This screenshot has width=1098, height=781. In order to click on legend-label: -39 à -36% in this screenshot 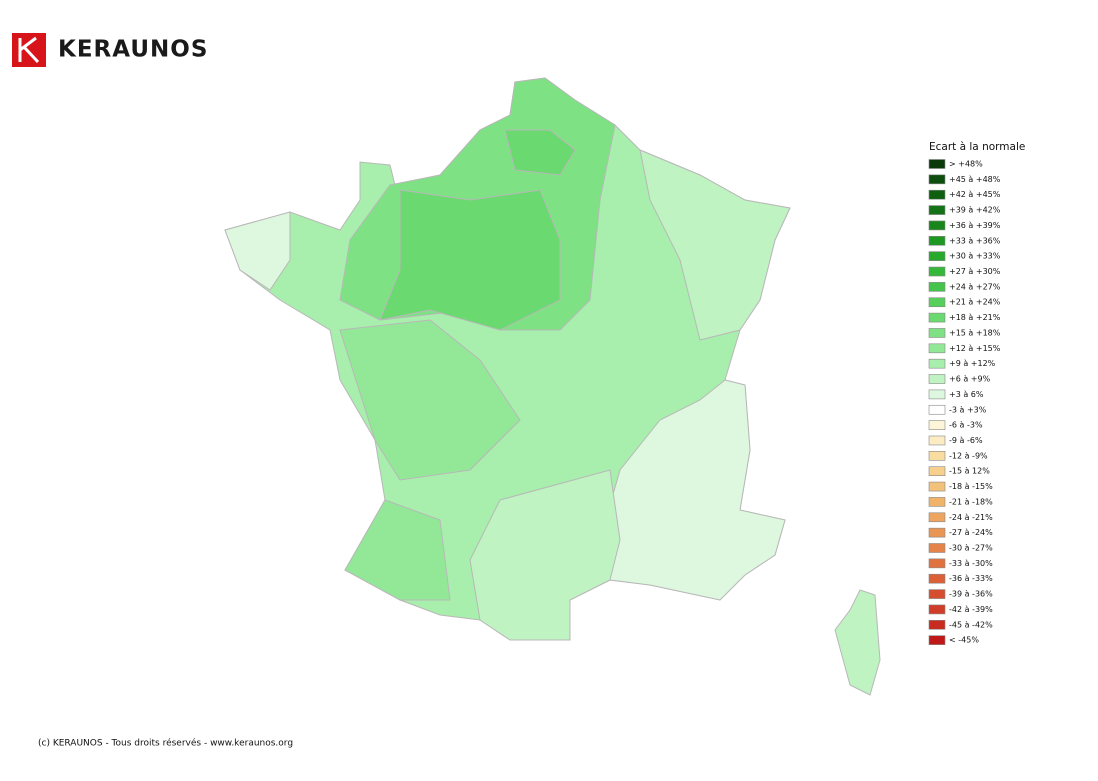, I will do `click(971, 594)`.